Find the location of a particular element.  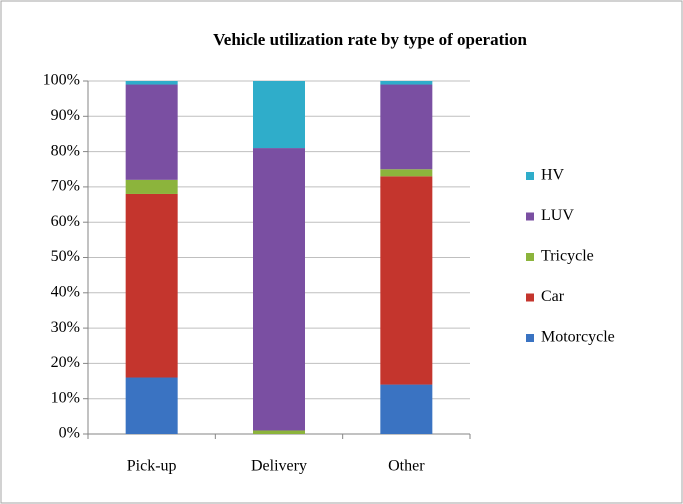

x-tick-label: Delivery is located at coordinates (279, 466).